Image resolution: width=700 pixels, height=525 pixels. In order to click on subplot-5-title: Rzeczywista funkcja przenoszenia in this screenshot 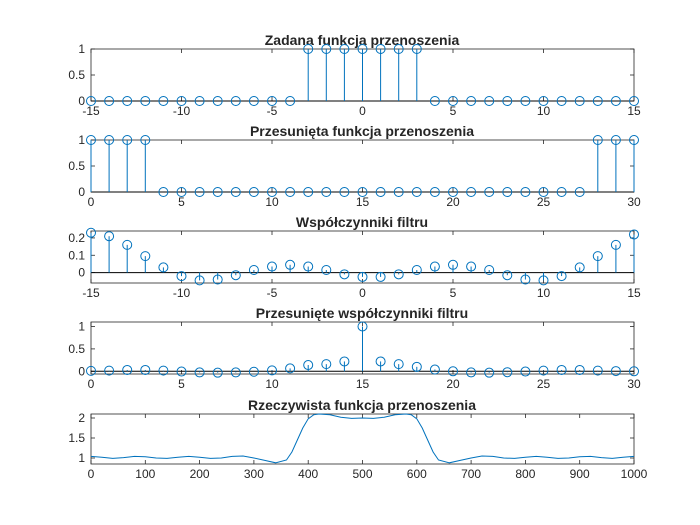, I will do `click(362, 405)`.